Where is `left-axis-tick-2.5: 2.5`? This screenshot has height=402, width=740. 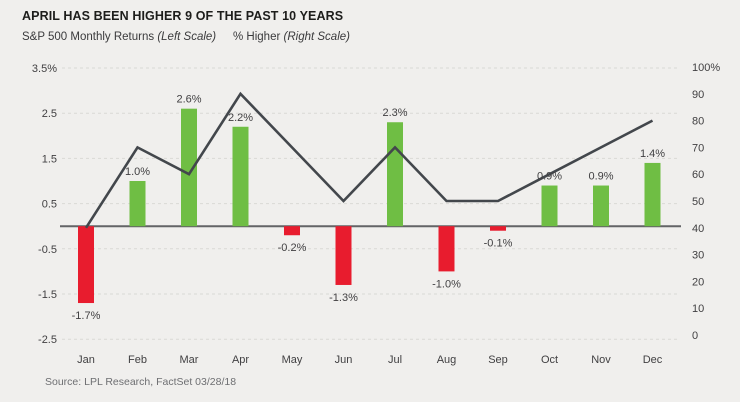 left-axis-tick-2.5: 2.5 is located at coordinates (49, 114).